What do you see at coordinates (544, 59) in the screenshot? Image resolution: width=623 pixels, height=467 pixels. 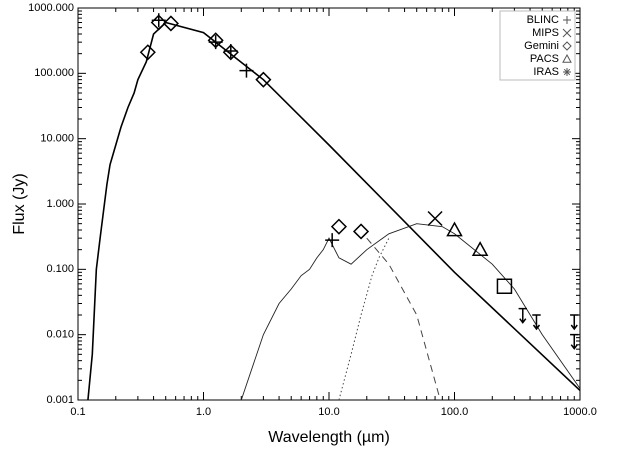 I see `legend-label: PACS` at bounding box center [544, 59].